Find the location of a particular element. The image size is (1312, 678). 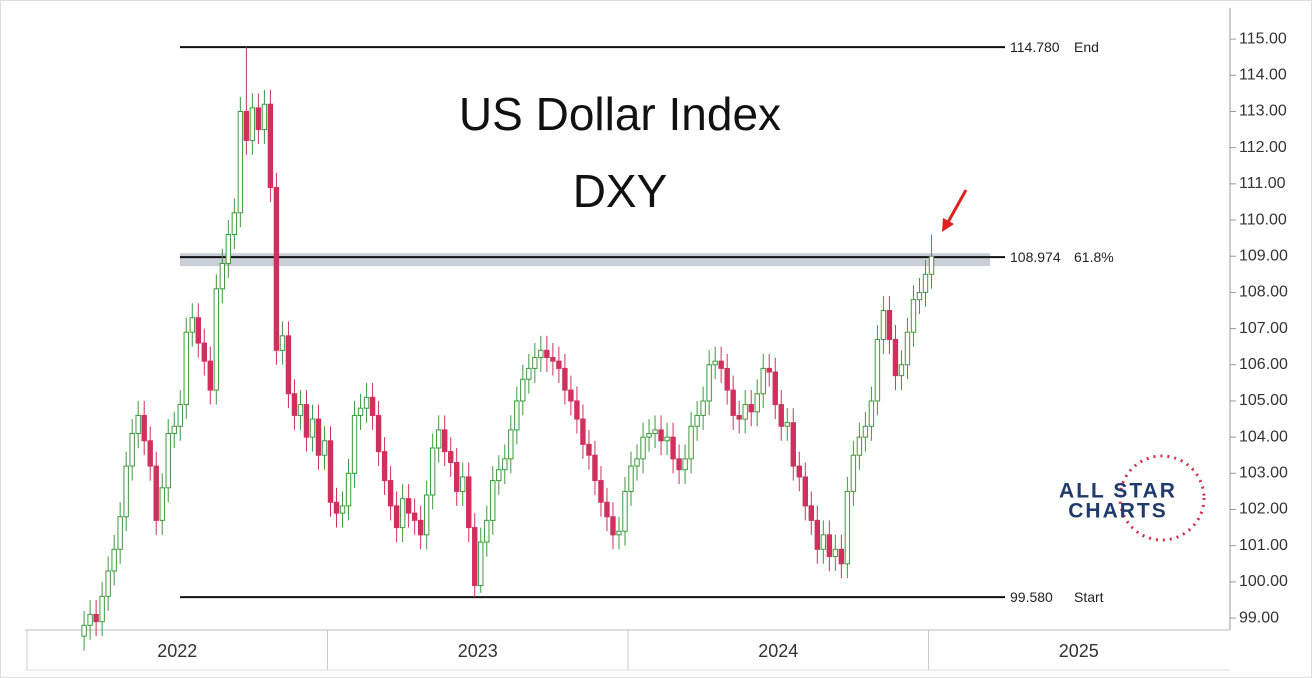

x-tick-label: 2023 is located at coordinates (478, 651).